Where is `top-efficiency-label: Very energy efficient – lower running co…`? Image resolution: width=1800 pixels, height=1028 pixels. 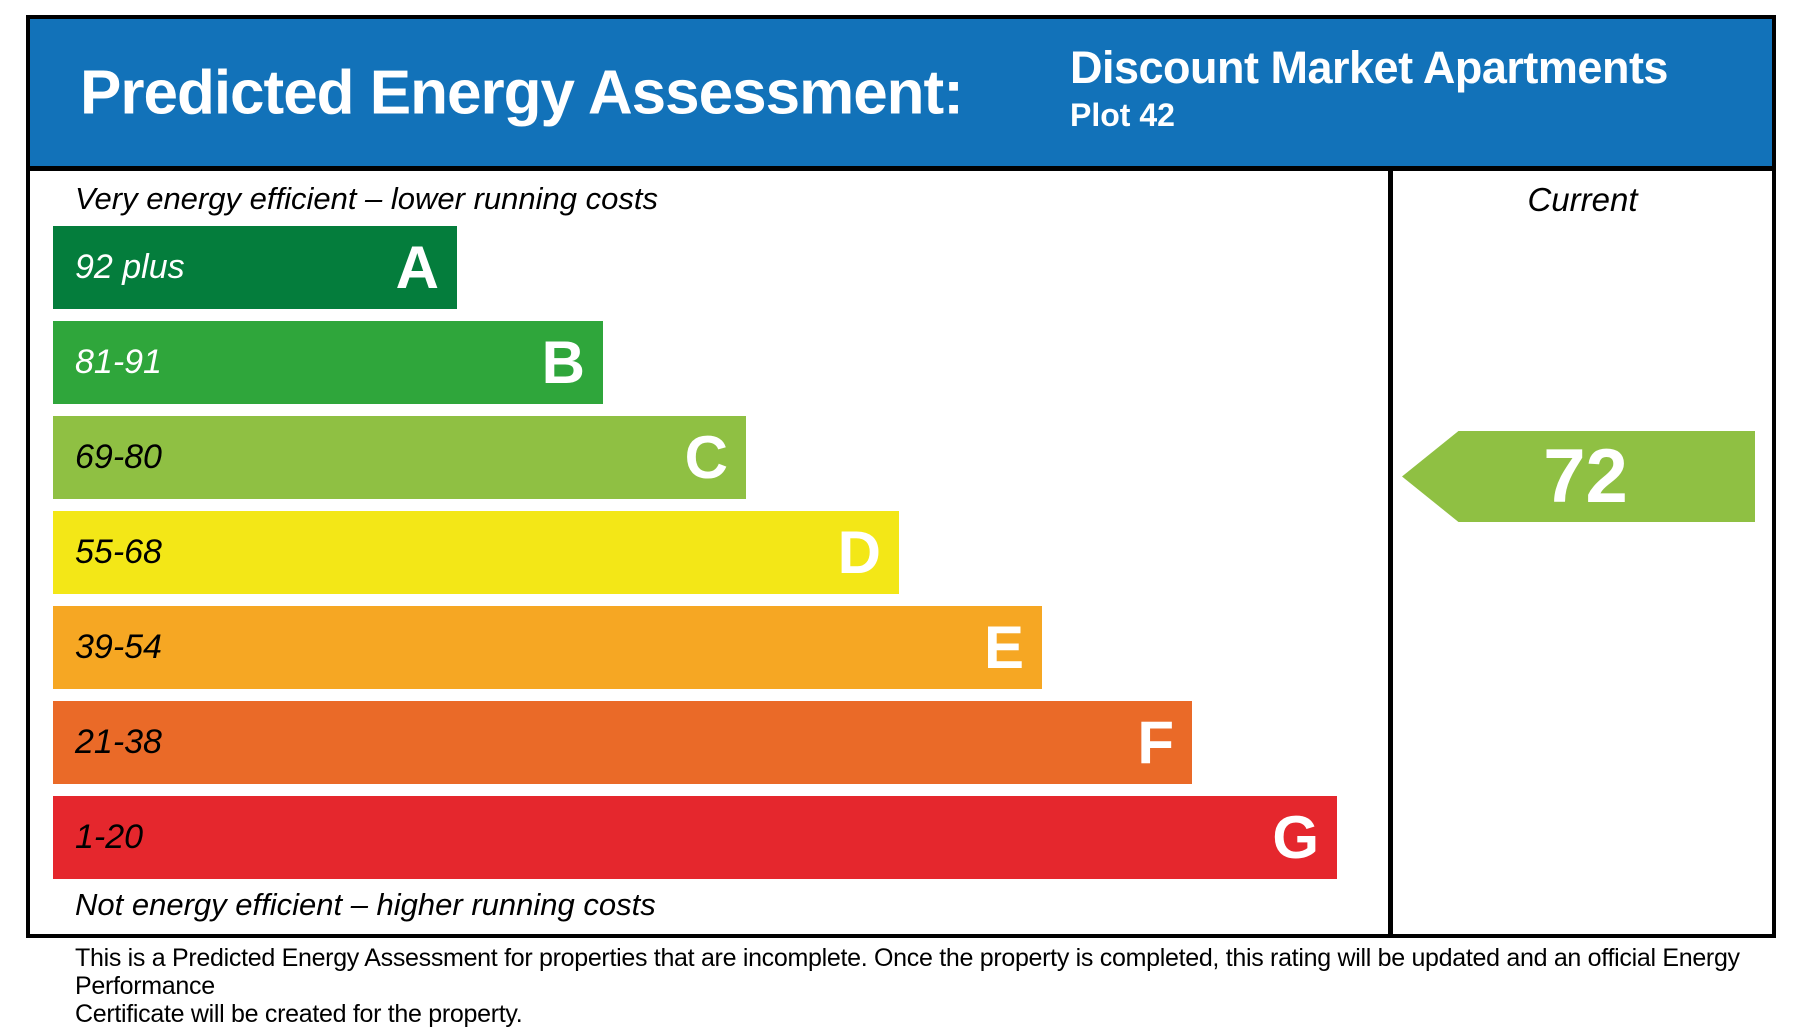
top-efficiency-label: Very energy efficient – lower running co… is located at coordinates (366, 198).